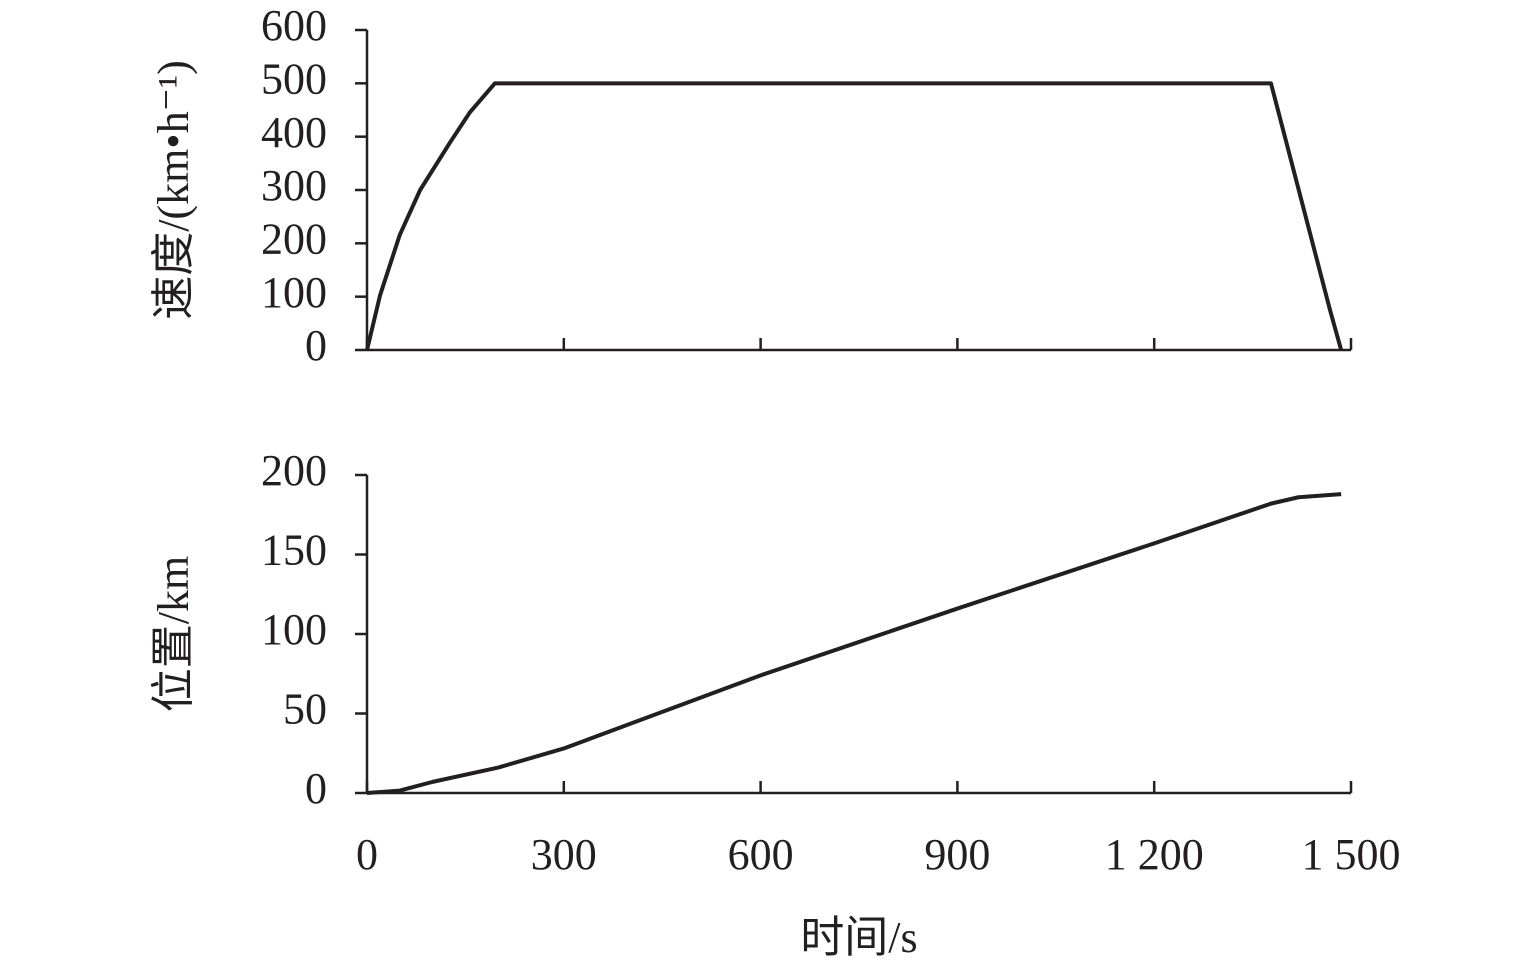 The width and height of the screenshot is (1535, 976). What do you see at coordinates (294, 25) in the screenshot?
I see `y-tick-label: 600` at bounding box center [294, 25].